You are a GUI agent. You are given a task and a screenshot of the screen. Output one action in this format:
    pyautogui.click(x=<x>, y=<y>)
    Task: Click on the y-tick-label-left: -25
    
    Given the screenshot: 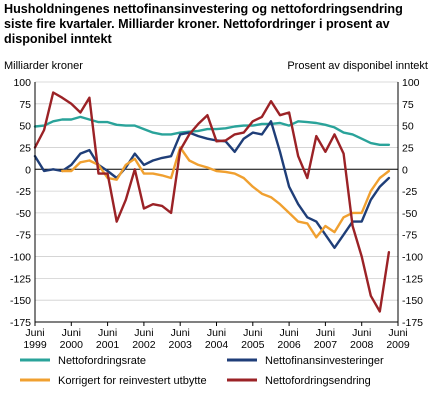 What is the action you would take?
    pyautogui.click(x=23, y=192)
    